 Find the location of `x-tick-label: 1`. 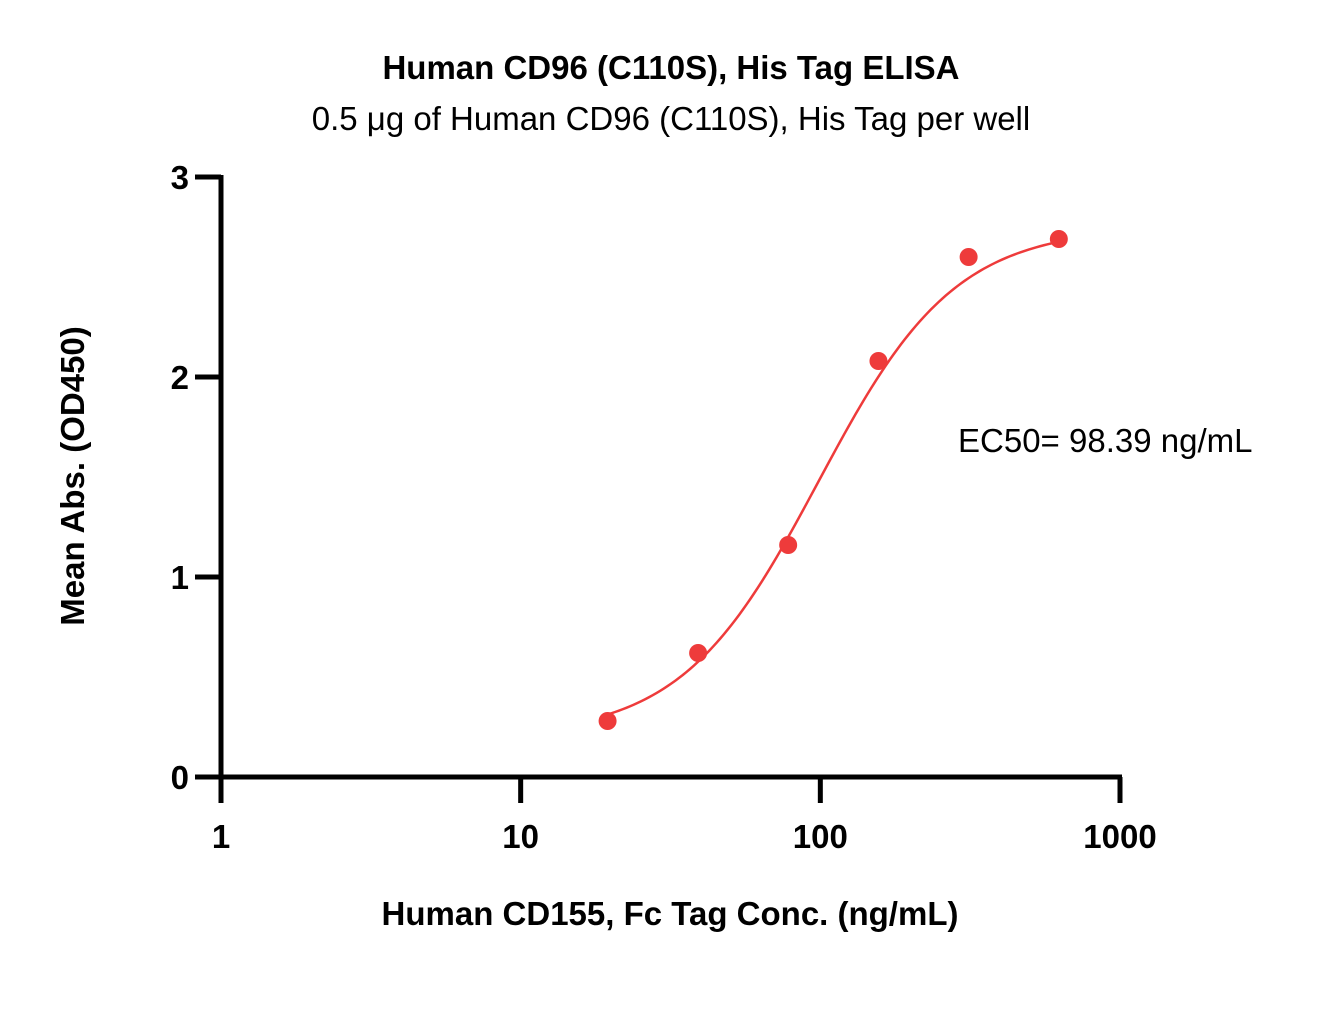

x-tick-label: 1 is located at coordinates (221, 836).